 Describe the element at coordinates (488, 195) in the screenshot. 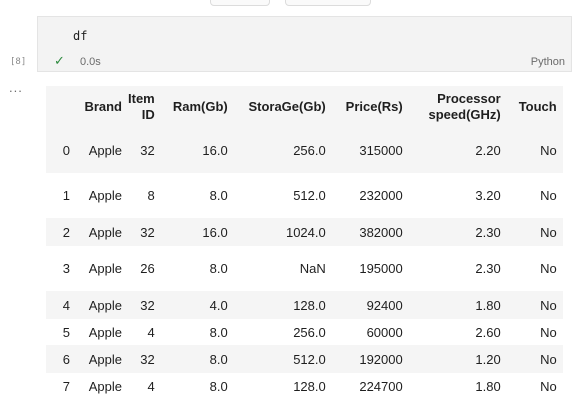

I see `cell-processor-speed: 3.20` at that location.